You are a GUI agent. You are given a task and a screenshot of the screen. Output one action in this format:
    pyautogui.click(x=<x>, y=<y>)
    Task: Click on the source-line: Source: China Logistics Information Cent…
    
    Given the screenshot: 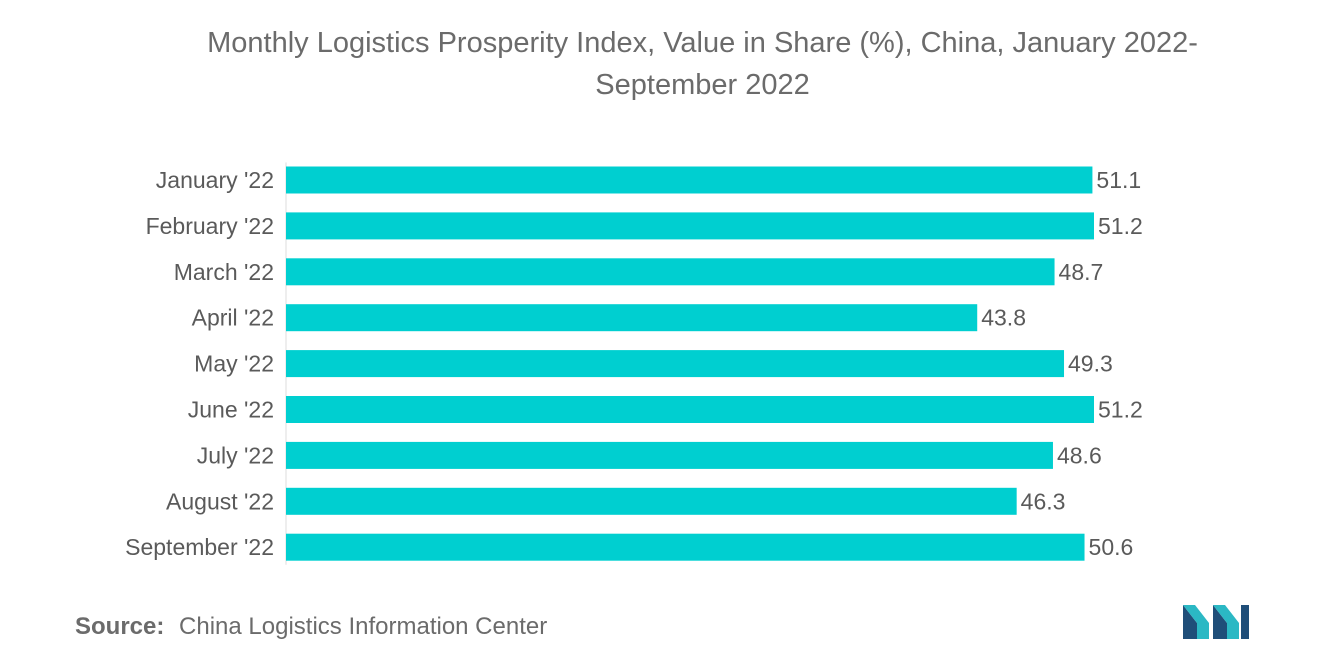 What is the action you would take?
    pyautogui.click(x=311, y=627)
    